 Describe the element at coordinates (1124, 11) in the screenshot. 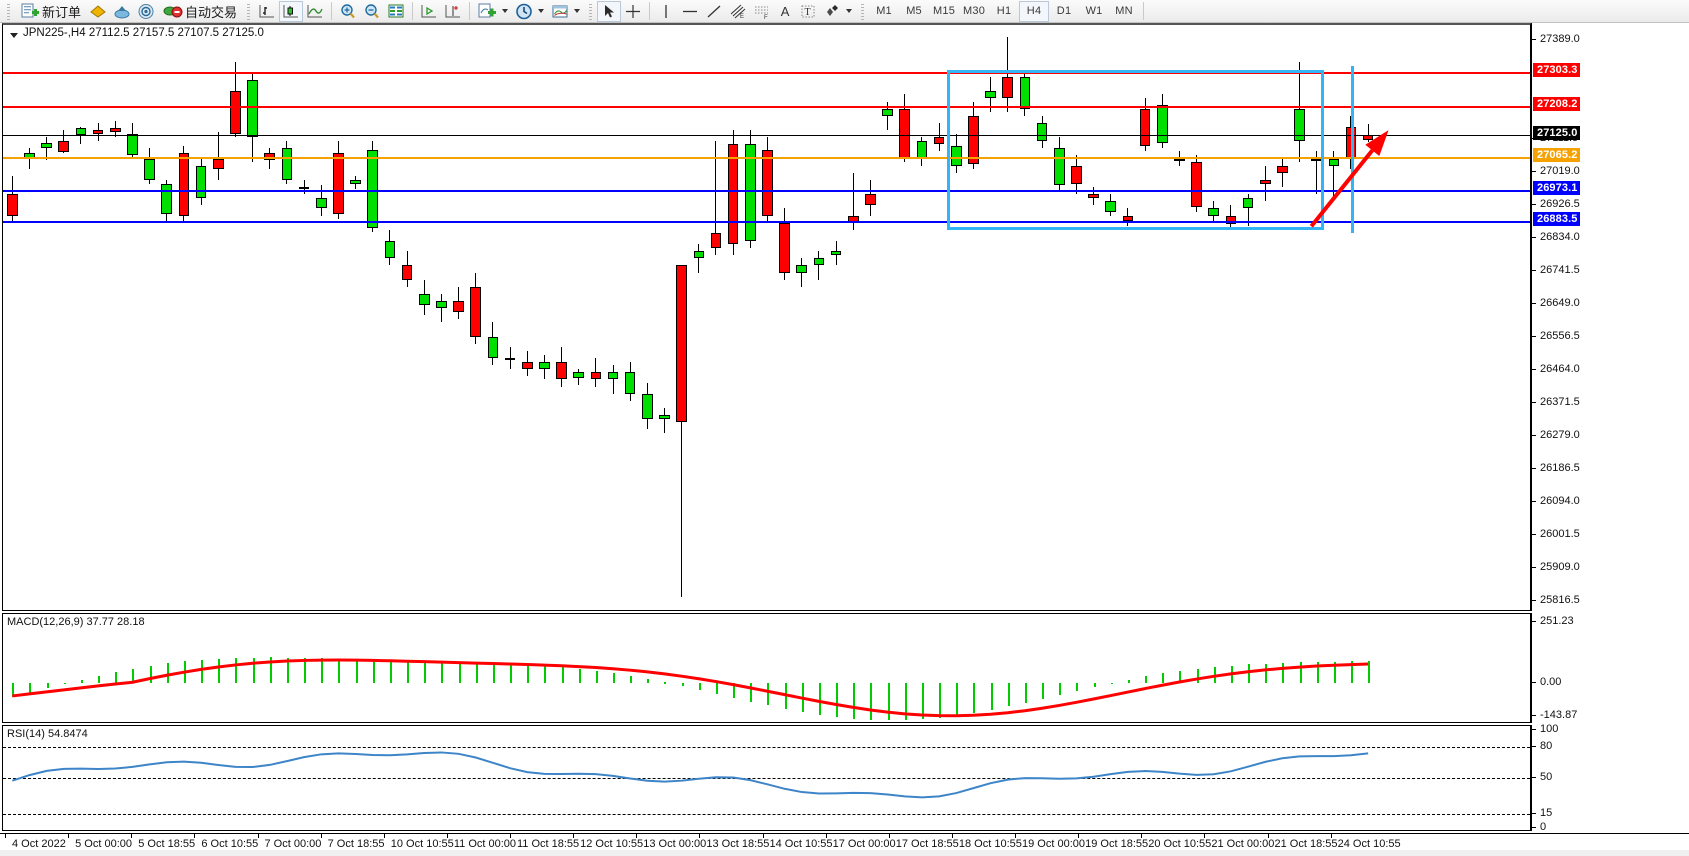

I see `timeframe-mn: MN` at that location.